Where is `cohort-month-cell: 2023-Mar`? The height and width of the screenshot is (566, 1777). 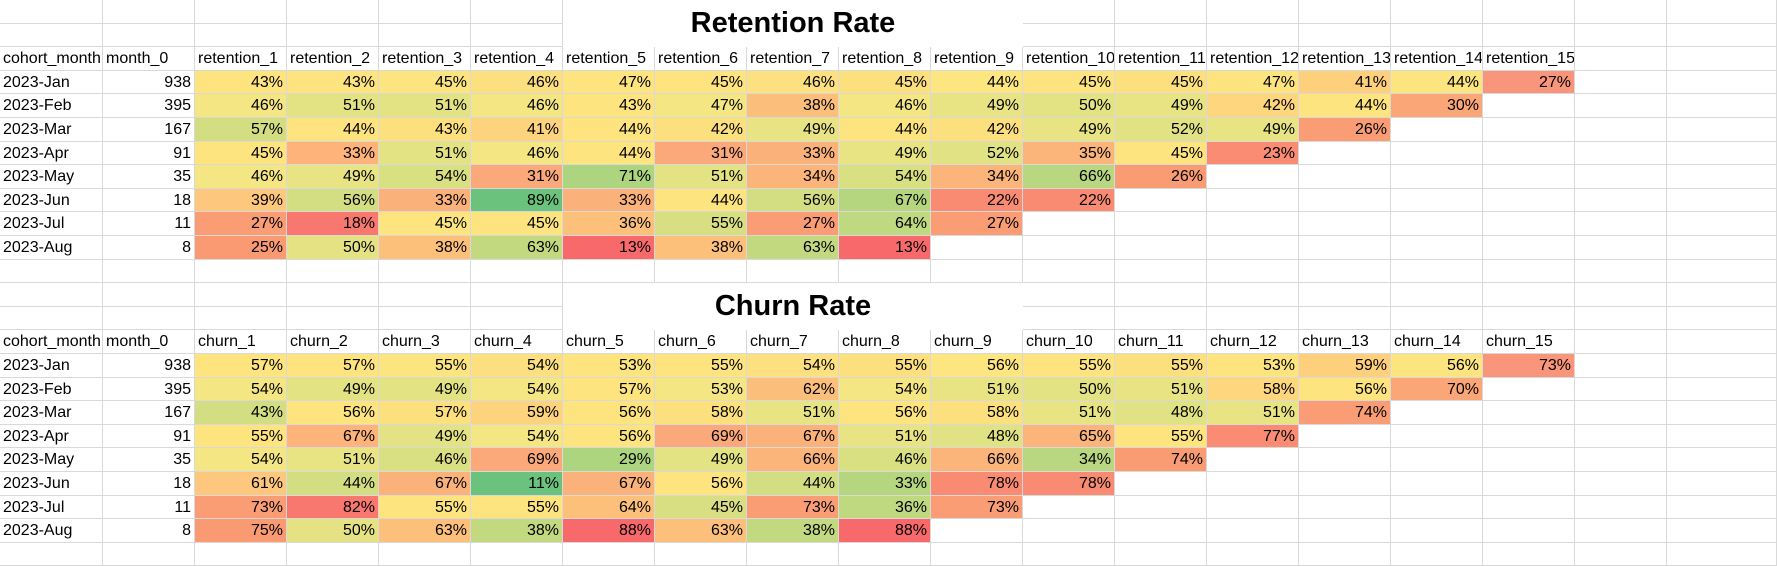 cohort-month-cell: 2023-Mar is located at coordinates (51, 130).